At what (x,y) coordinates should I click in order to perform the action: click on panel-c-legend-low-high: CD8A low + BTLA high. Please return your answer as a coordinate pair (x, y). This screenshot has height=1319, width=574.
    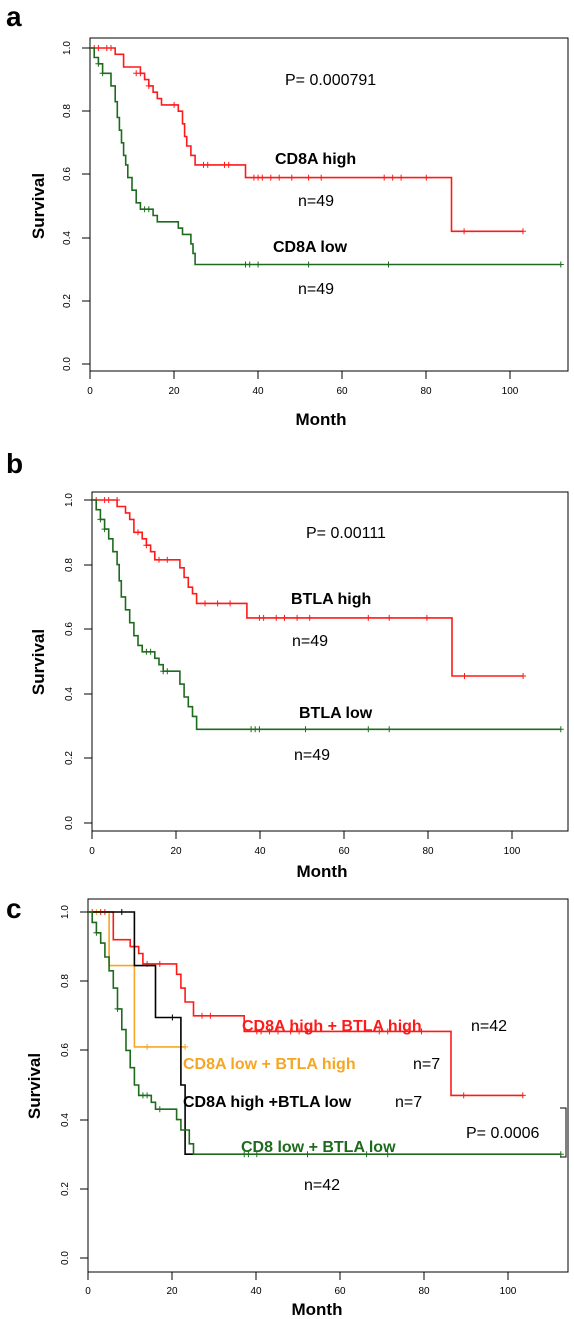
    Looking at the image, I should click on (269, 1064).